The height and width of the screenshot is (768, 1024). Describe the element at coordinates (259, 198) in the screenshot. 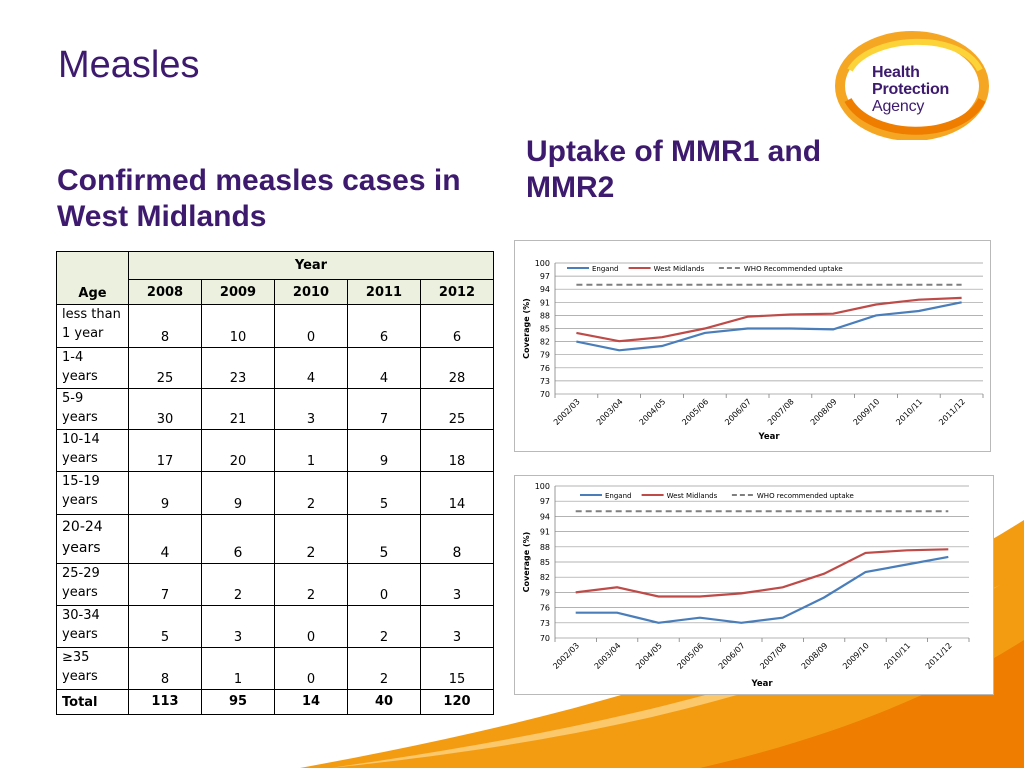

I see `table-heading: Confirmed measles cases in West Midlands` at that location.